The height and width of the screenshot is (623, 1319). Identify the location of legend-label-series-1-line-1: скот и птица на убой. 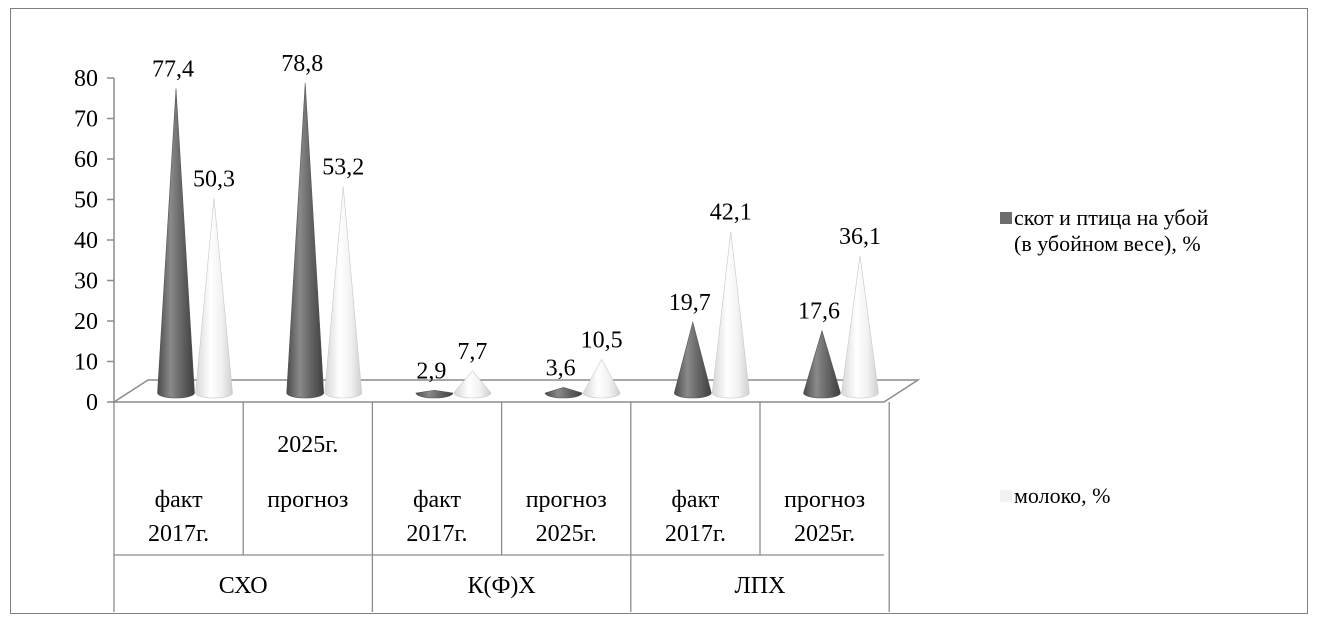
(1111, 217).